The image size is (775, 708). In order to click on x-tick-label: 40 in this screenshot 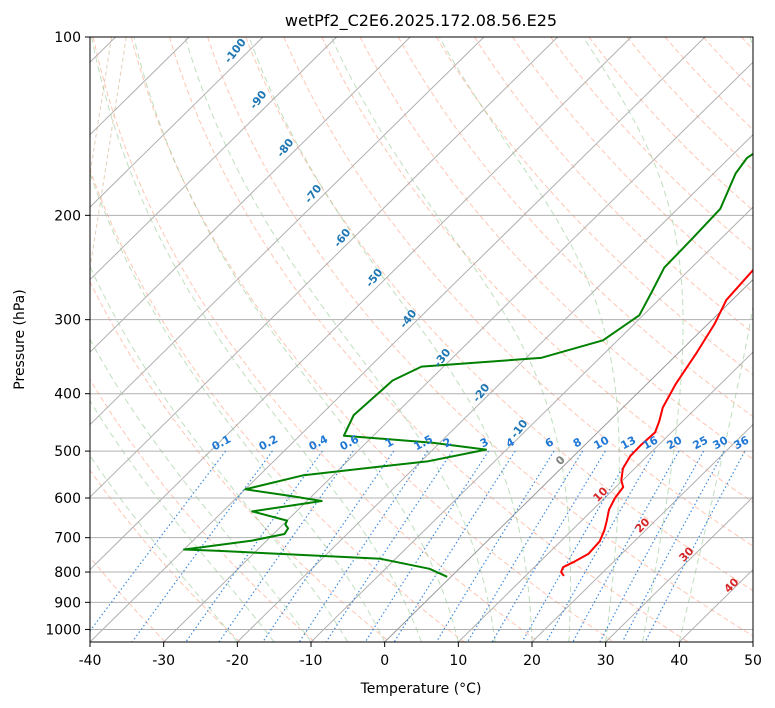, I will do `click(679, 661)`.